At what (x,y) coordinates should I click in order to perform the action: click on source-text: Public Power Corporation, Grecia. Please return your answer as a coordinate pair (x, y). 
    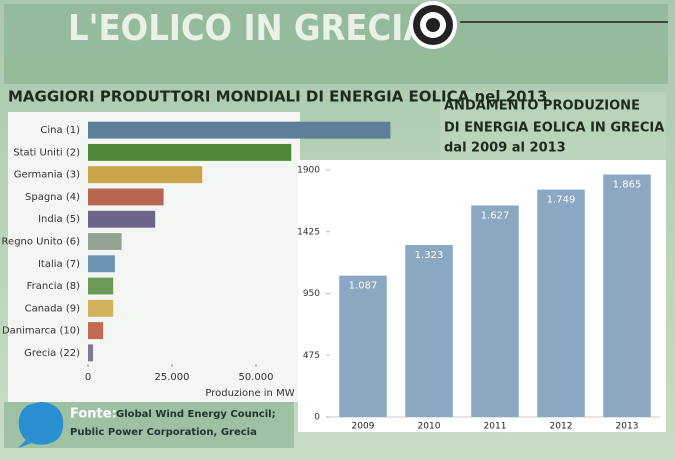
    Looking at the image, I should click on (163, 432).